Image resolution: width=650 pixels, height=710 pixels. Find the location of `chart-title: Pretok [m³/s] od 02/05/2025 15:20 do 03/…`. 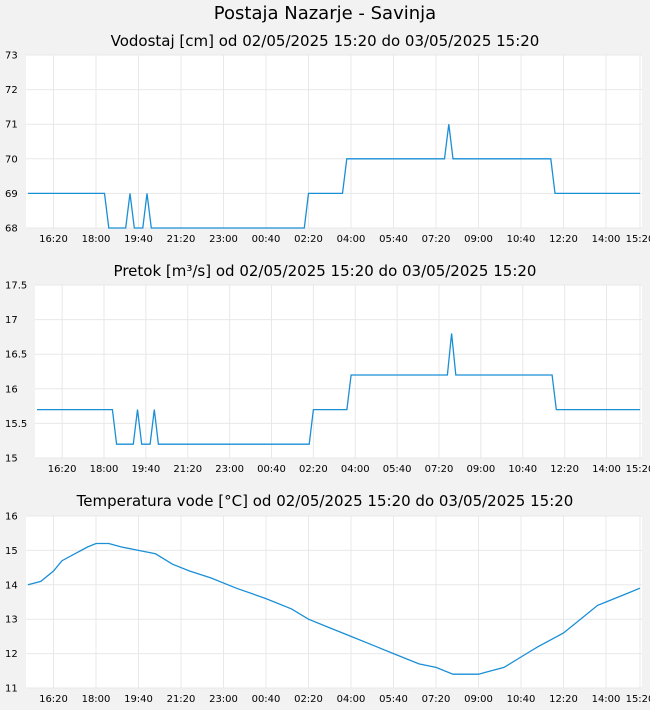

chart-title: Pretok [m³/s] od 02/05/2025 15:20 do 03/… is located at coordinates (325, 271).